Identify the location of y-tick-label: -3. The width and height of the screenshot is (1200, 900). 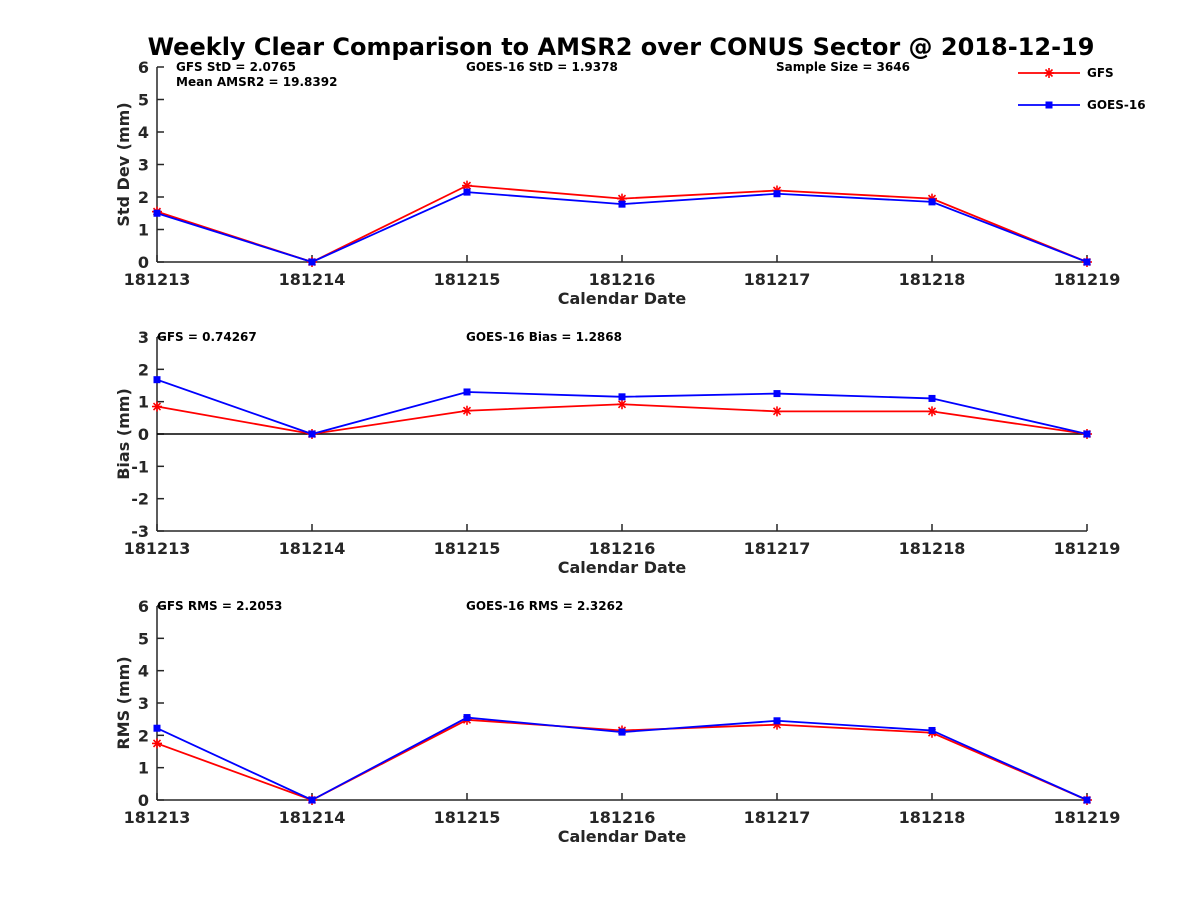
(140, 531).